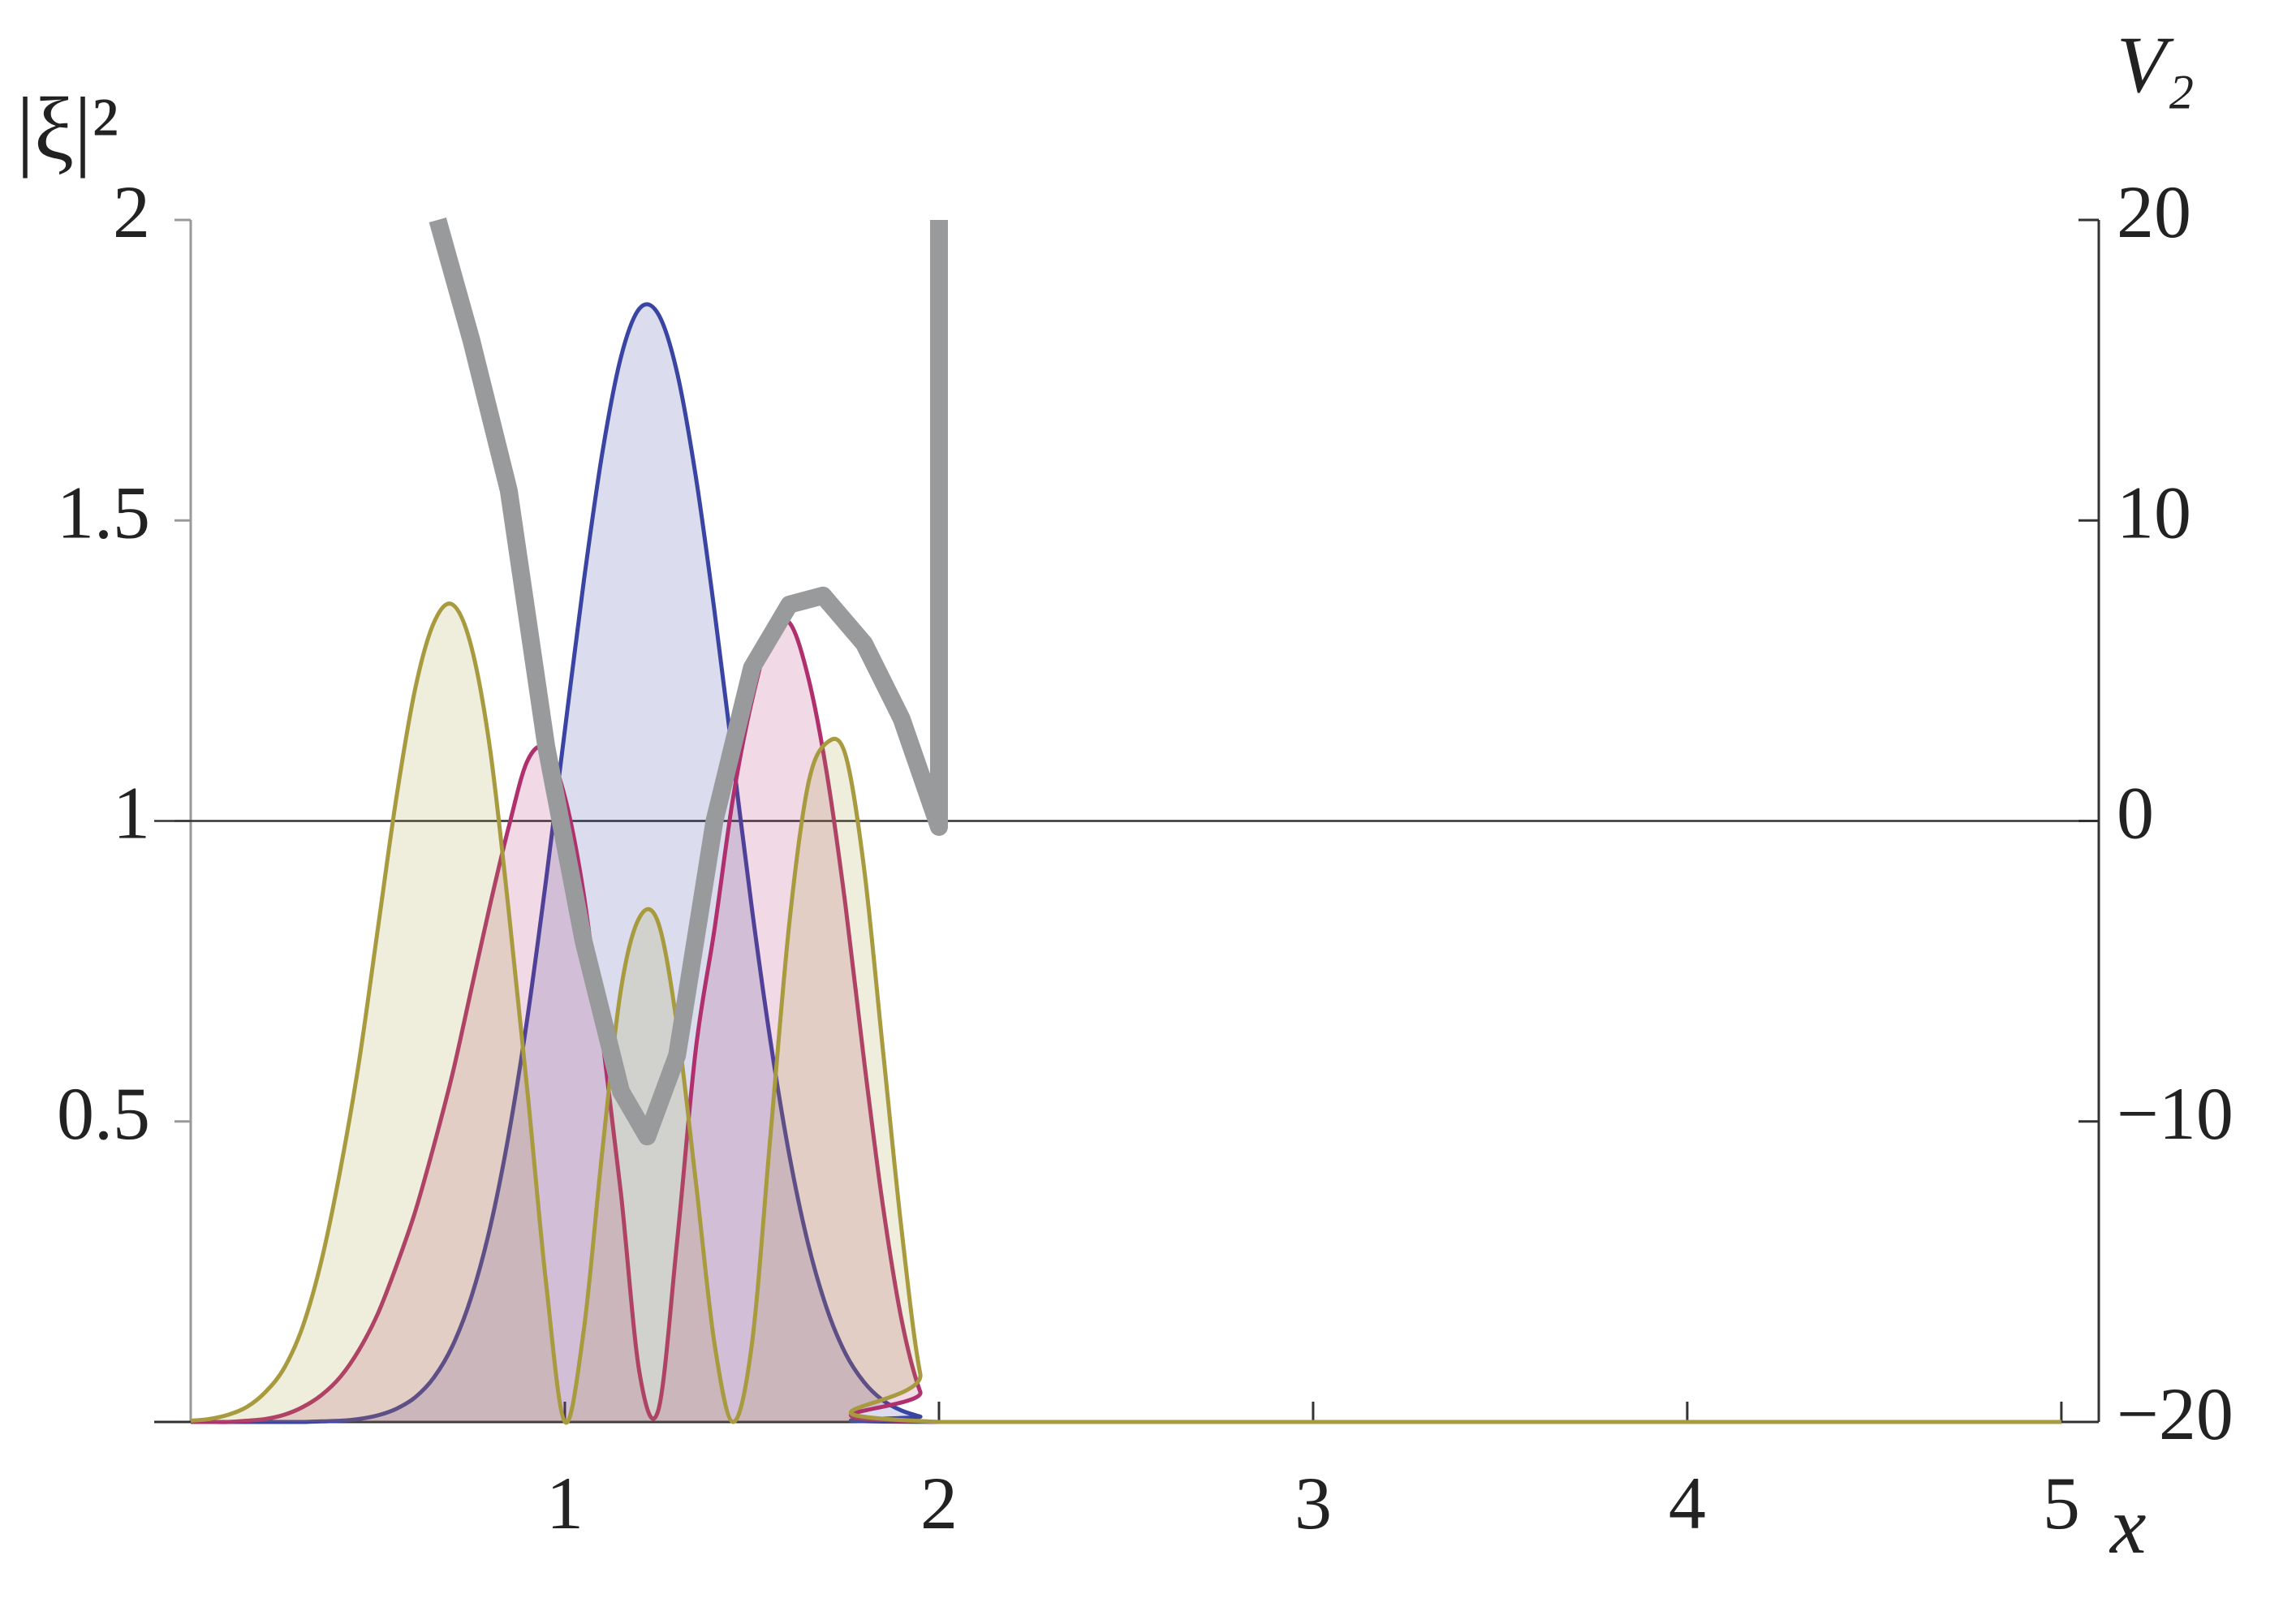  What do you see at coordinates (2154, 212) in the screenshot?
I see `y2-tick-label: 20` at bounding box center [2154, 212].